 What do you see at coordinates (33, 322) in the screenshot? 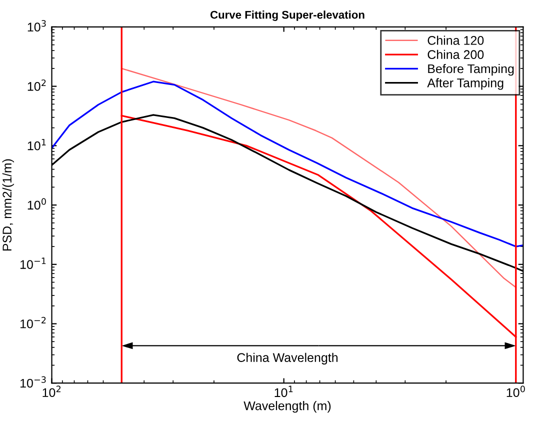
I see `y-tick-label: 10$^{−2}$` at bounding box center [33, 322].